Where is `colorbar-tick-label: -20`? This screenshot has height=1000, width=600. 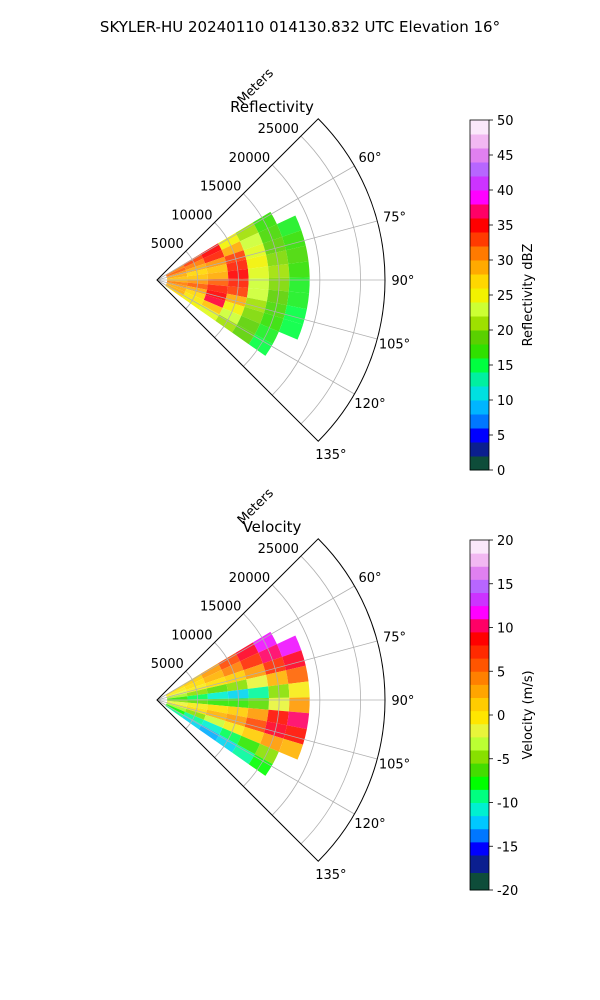 colorbar-tick-label: -20 is located at coordinates (507, 891).